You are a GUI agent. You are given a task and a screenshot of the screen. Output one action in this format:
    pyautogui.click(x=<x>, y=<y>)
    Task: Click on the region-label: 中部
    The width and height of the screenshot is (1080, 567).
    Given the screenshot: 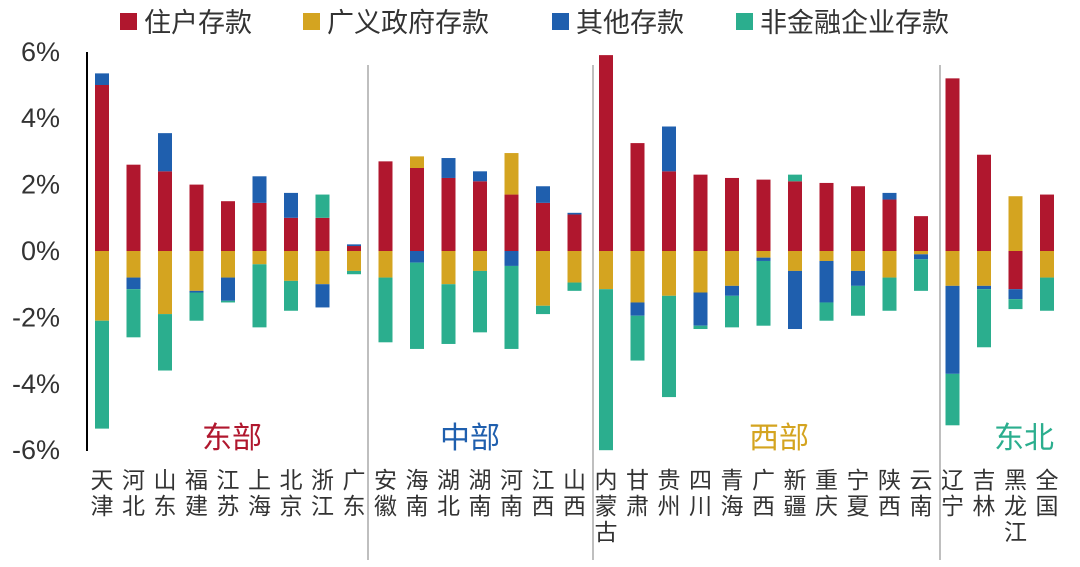 What is the action you would take?
    pyautogui.click(x=470, y=438)
    